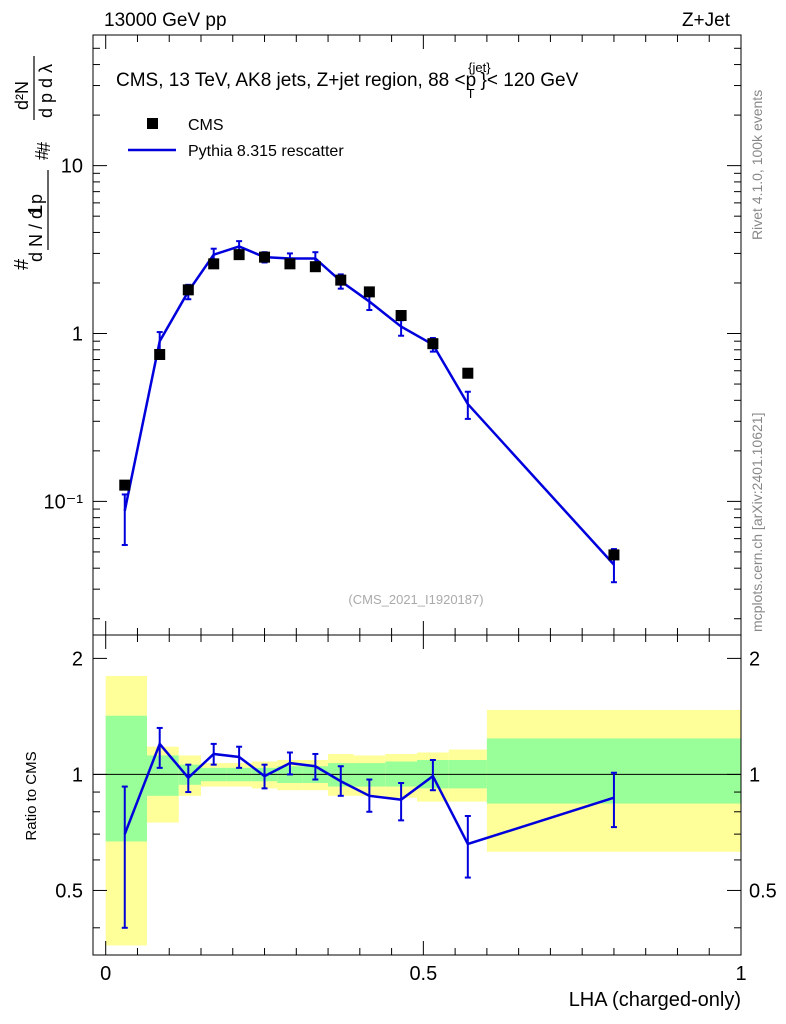 The width and height of the screenshot is (786, 1024). What do you see at coordinates (754, 775) in the screenshot?
I see `ratio-y-tick-label-right: 1` at bounding box center [754, 775].